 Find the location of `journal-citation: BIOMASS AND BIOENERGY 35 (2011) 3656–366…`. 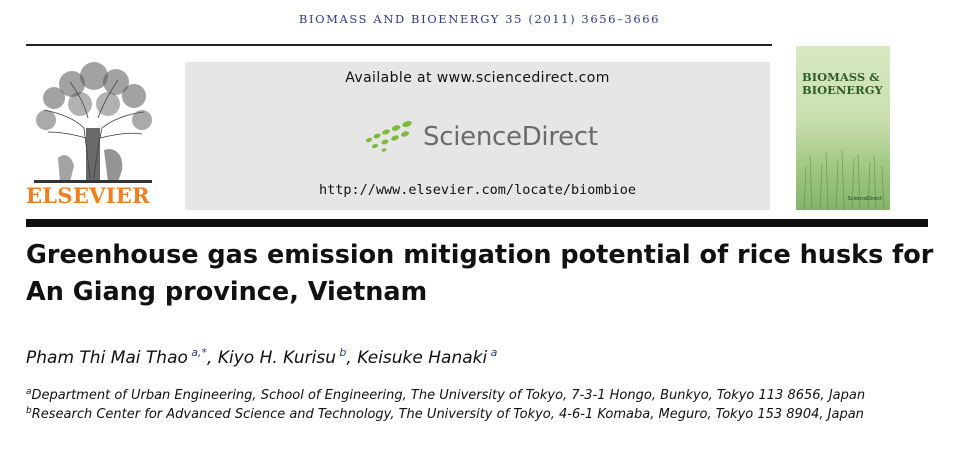

journal-citation: BIOMASS AND BIOENERGY 35 (2011) 3656–366… is located at coordinates (479, 19).